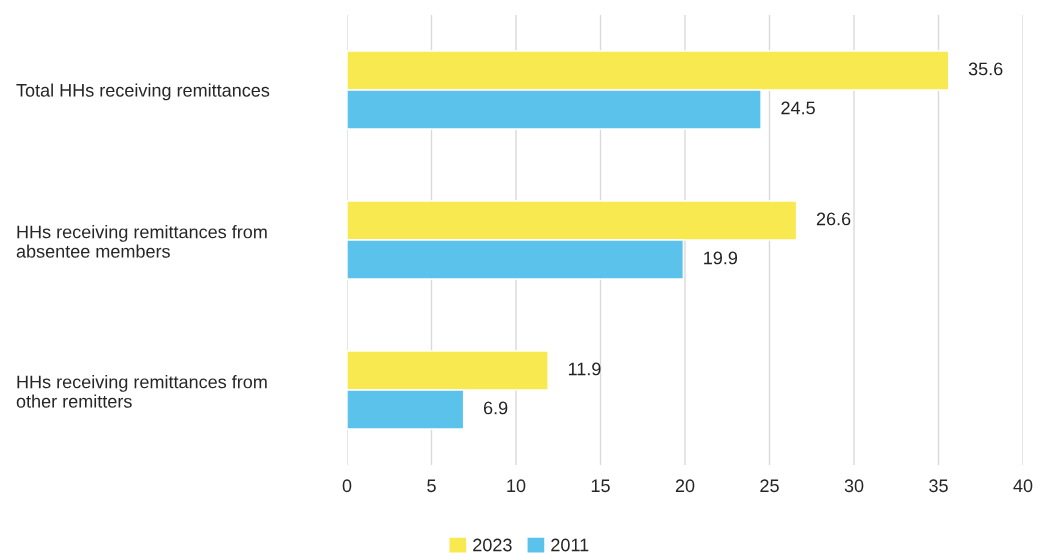 The image size is (1038, 560). What do you see at coordinates (685, 486) in the screenshot?
I see `x-tick-label: 20` at bounding box center [685, 486].